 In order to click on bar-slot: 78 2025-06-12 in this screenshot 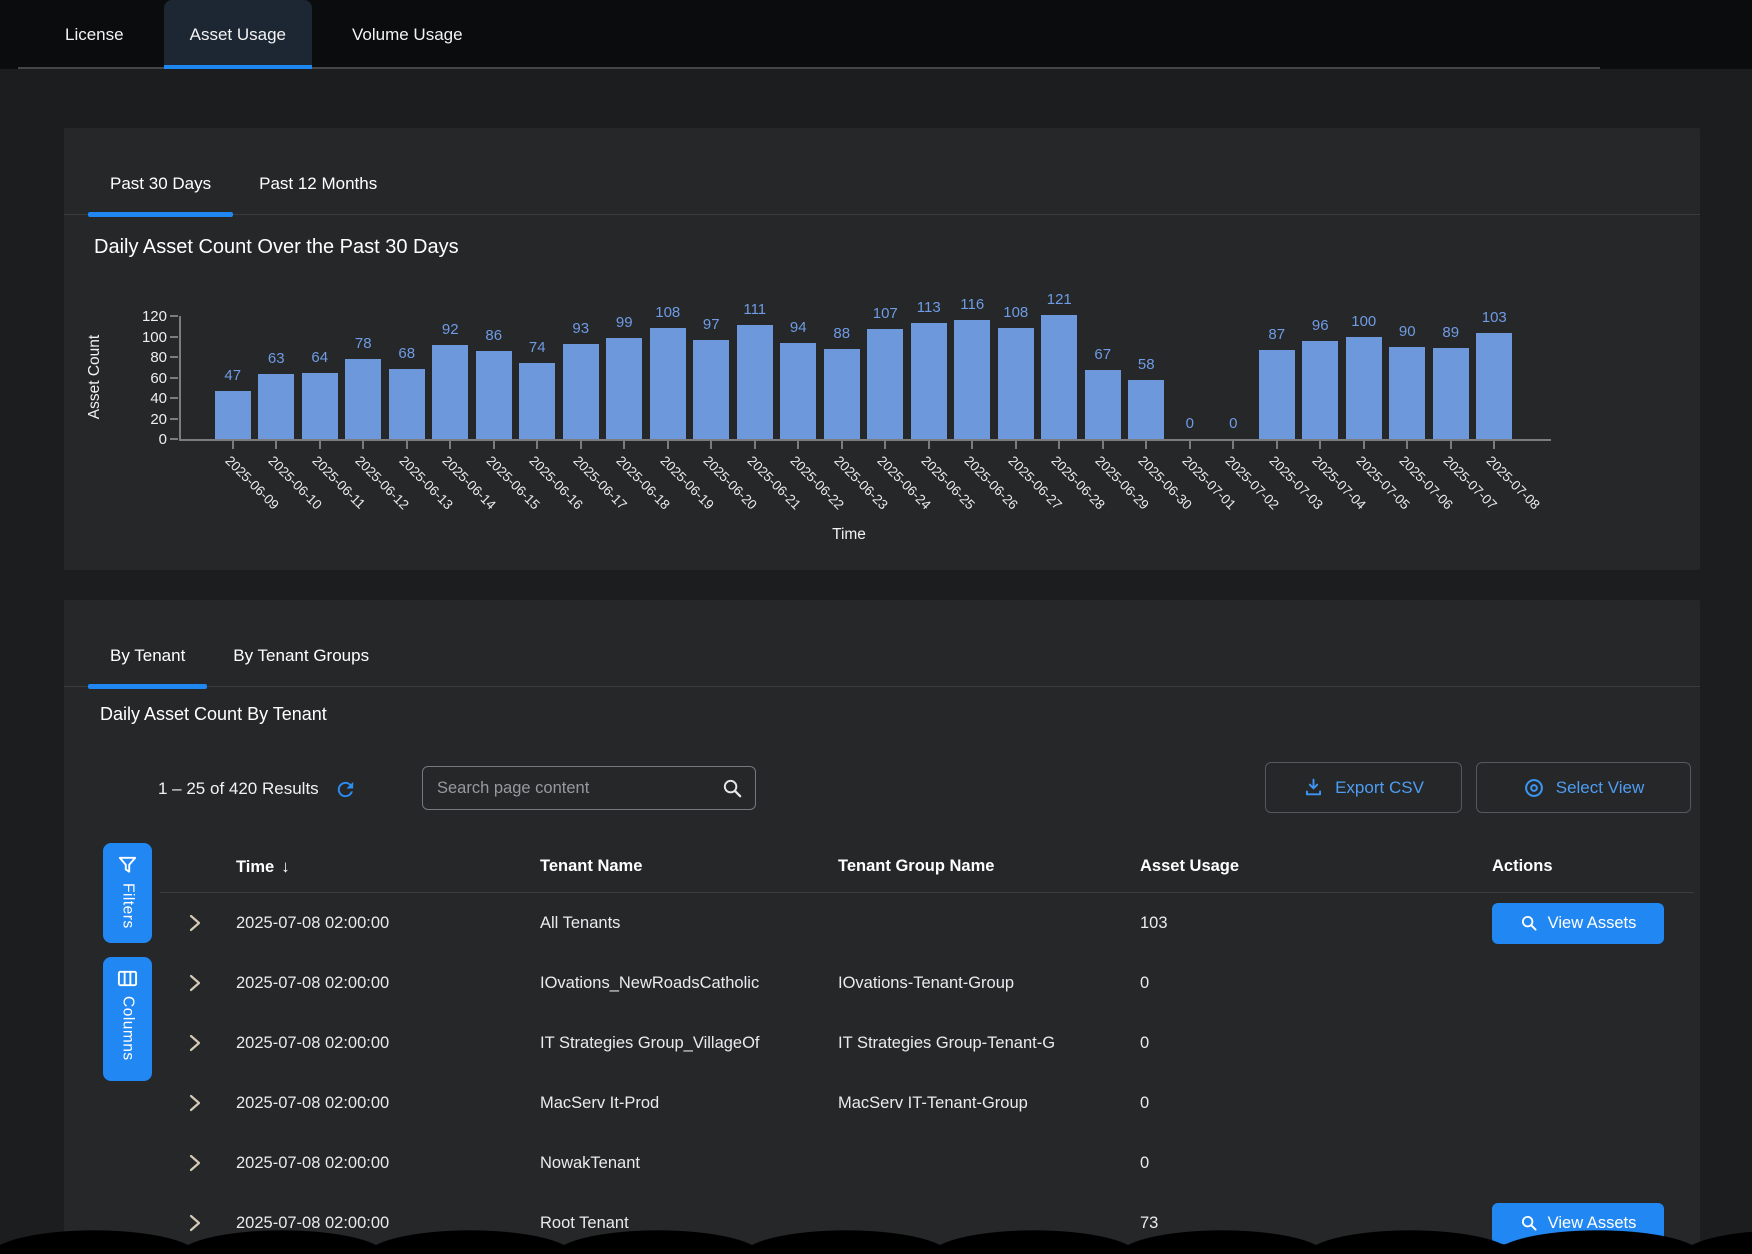, I will do `click(377, 414)`.